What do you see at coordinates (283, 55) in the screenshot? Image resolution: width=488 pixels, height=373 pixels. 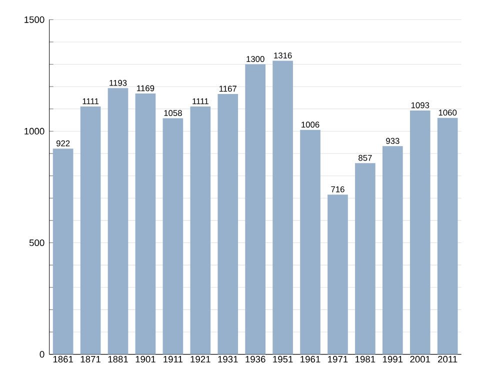 I see `data-label: 1316` at bounding box center [283, 55].